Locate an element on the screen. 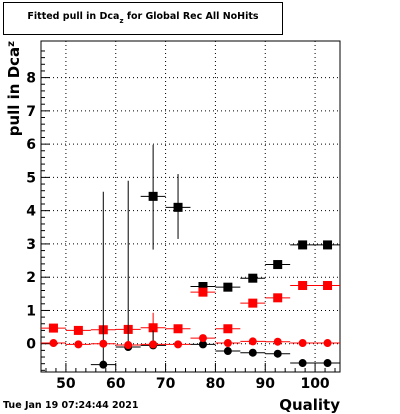  x-tick-label: 70 is located at coordinates (166, 384).